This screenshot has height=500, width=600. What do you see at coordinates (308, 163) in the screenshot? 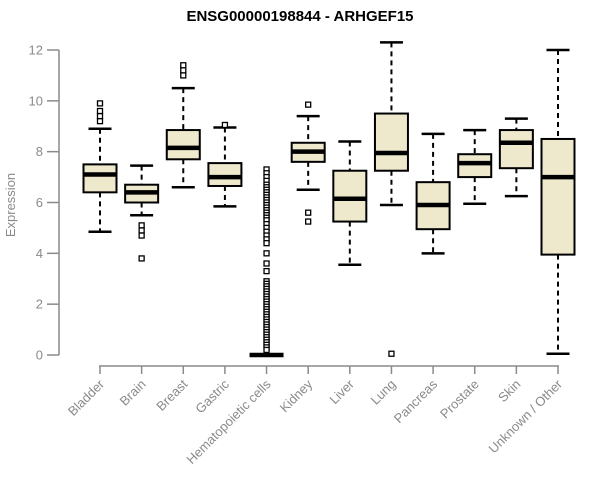
I see `boxplot-kidney` at bounding box center [308, 163].